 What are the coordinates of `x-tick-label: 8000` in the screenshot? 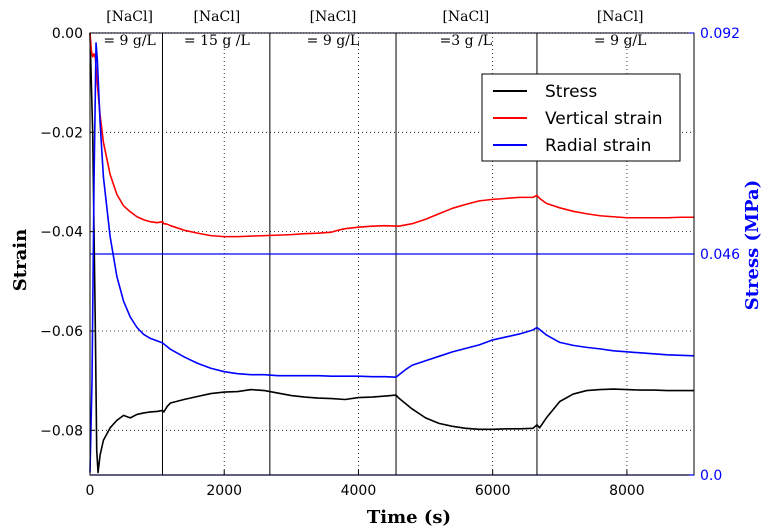 It's located at (627, 491).